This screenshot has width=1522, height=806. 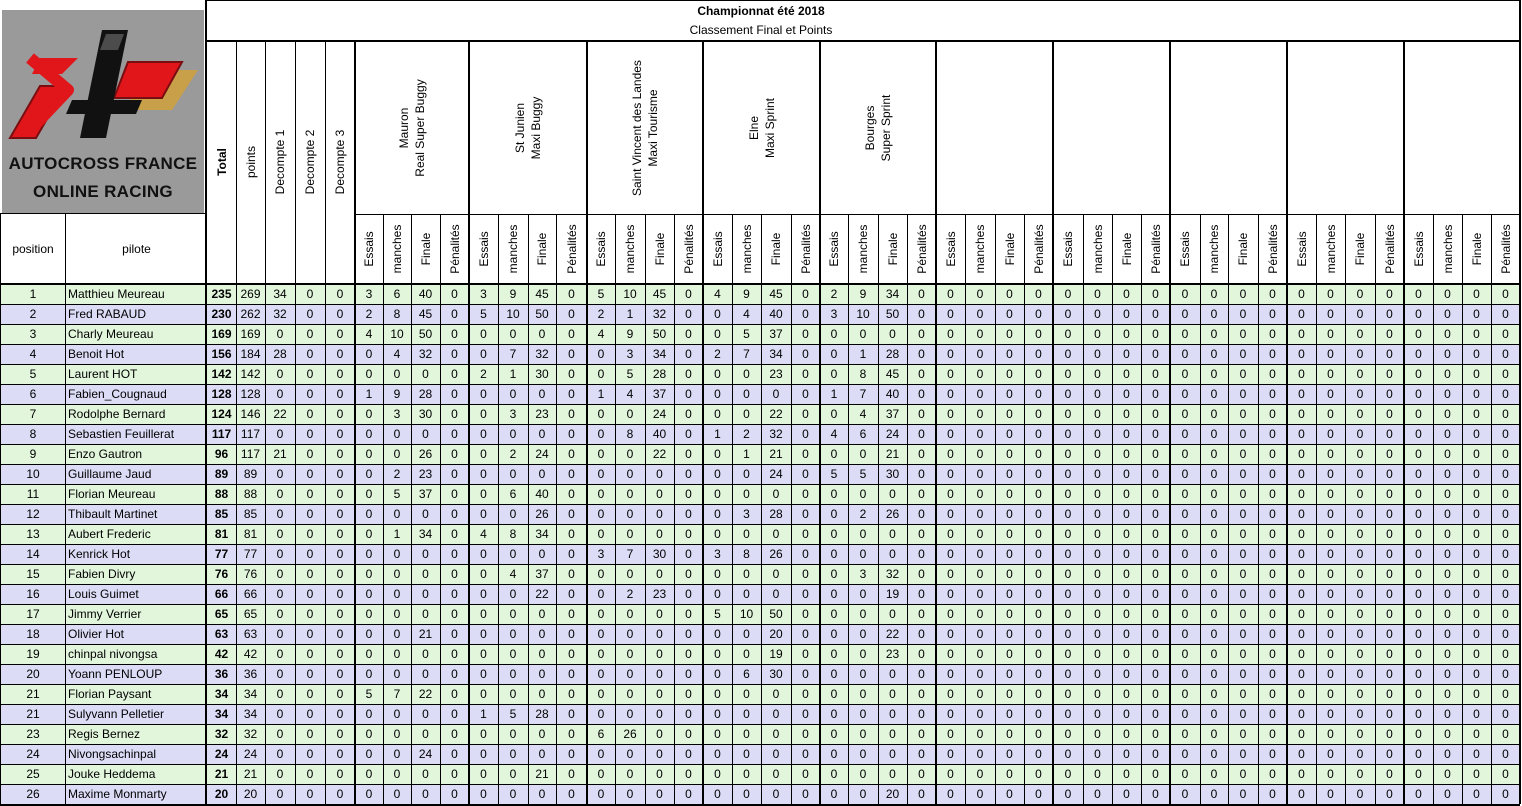 What do you see at coordinates (746, 354) in the screenshot?
I see `row-event-score: 7` at bounding box center [746, 354].